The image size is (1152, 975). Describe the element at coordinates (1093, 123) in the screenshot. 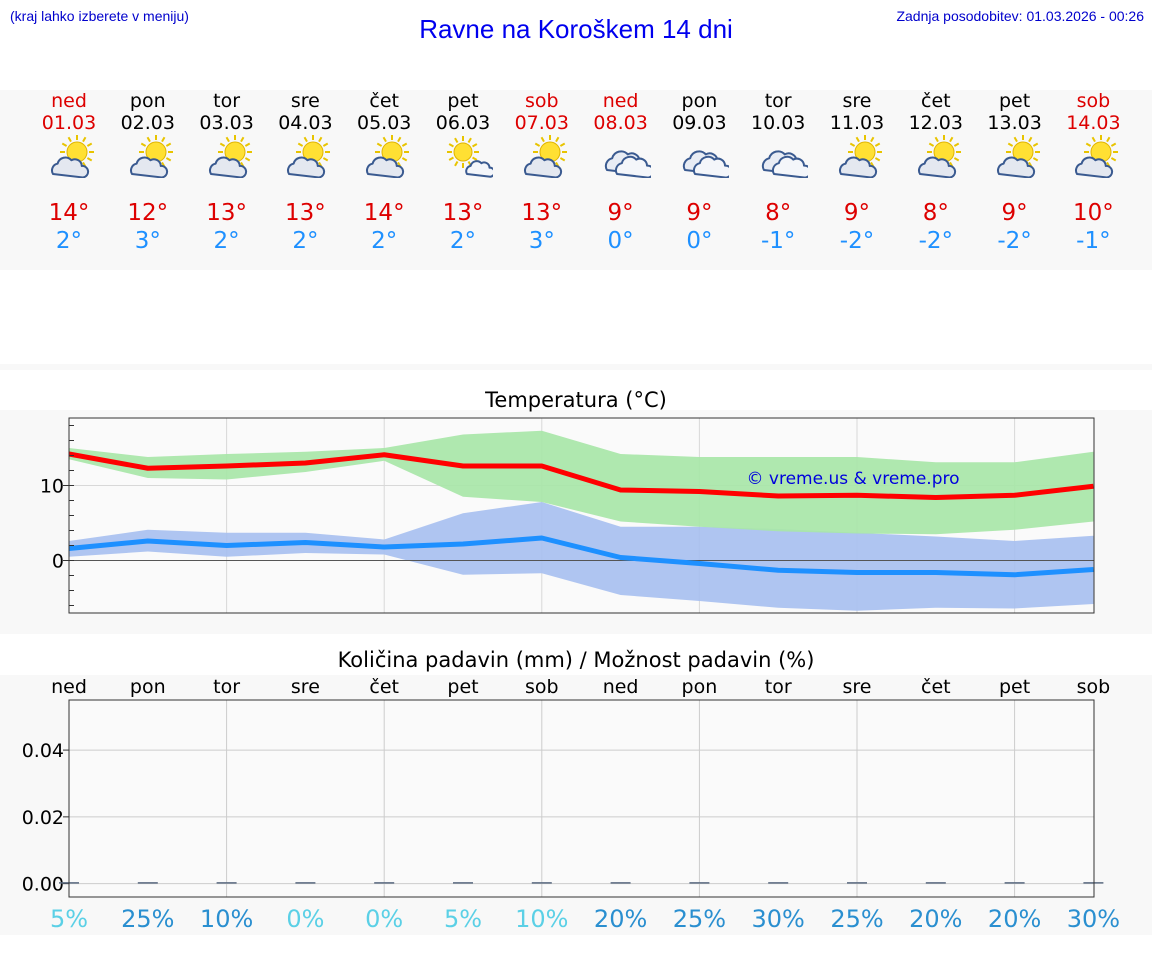

I see `day-date: 14.03` at that location.